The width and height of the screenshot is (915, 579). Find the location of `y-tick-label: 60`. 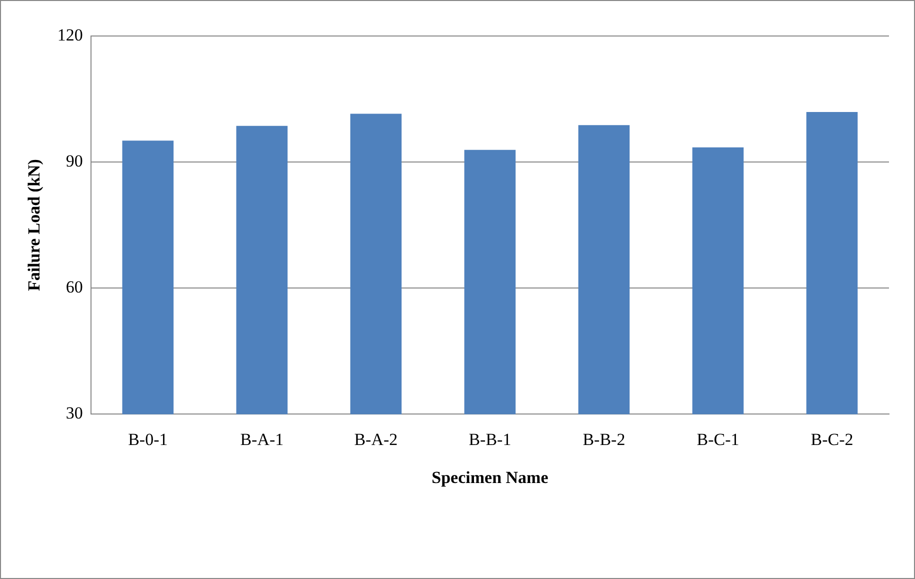

y-tick-label: 60 is located at coordinates (74, 287).